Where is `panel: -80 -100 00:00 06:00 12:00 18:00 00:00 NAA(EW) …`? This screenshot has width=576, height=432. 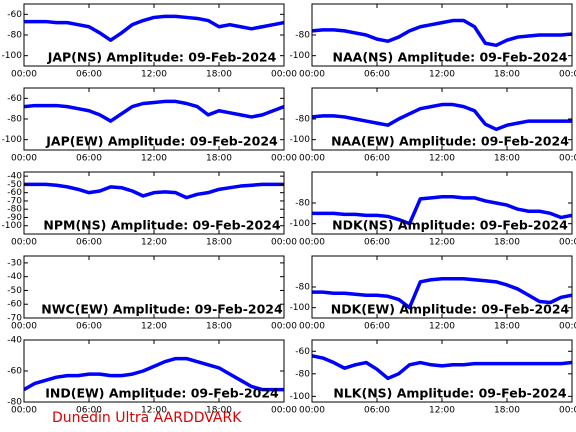 panel: -80 -100 00:00 06:00 12:00 18:00 00:00 NAA(EW) … is located at coordinates (433, 125).